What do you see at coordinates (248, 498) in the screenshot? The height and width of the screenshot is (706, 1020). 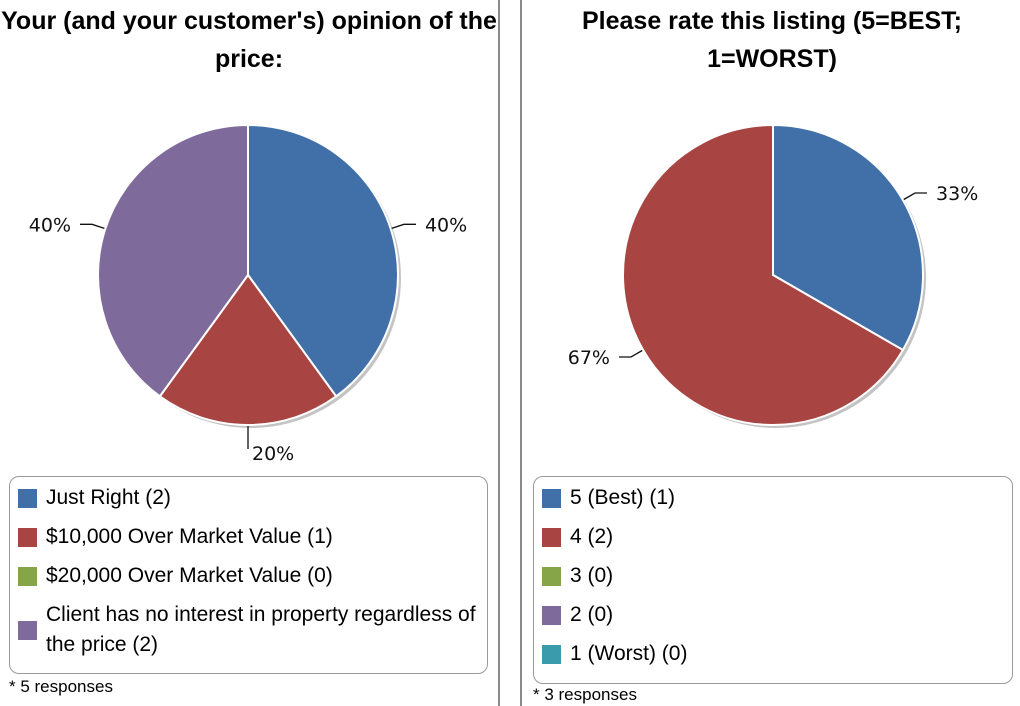 I see `legend-item: Just Right (2)` at bounding box center [248, 498].